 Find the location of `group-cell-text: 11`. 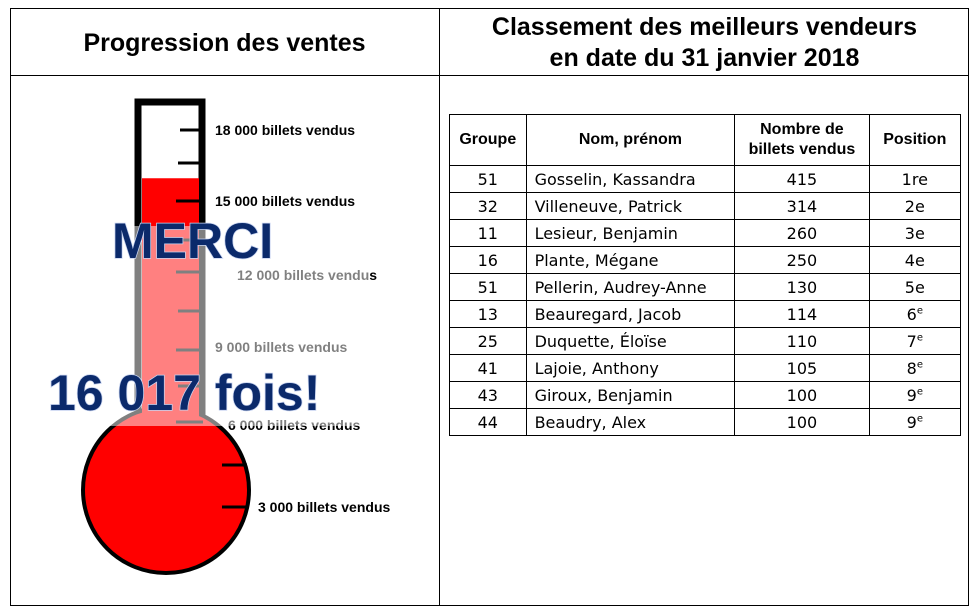

group-cell-text: 11 is located at coordinates (487, 233).